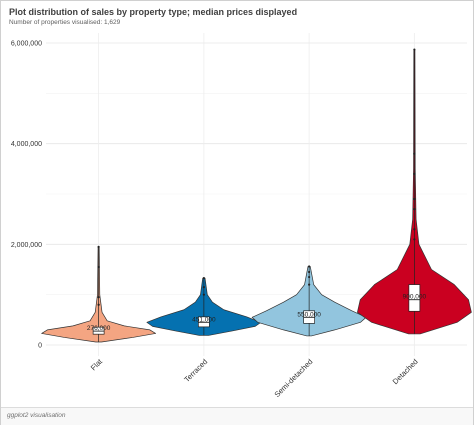 The height and width of the screenshot is (425, 474). Describe the element at coordinates (26, 245) in the screenshot. I see `y-tick-label: 2,000,000` at that location.